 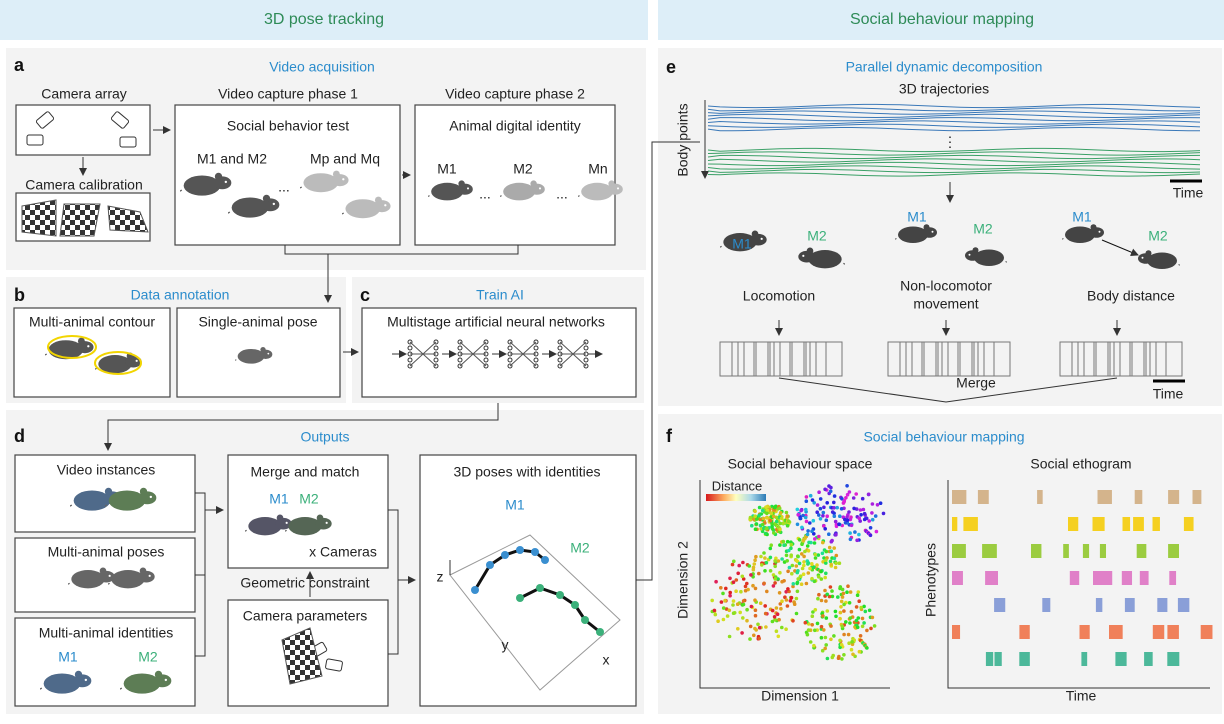 I want to click on label: Mp and Mq, so click(x=345, y=159).